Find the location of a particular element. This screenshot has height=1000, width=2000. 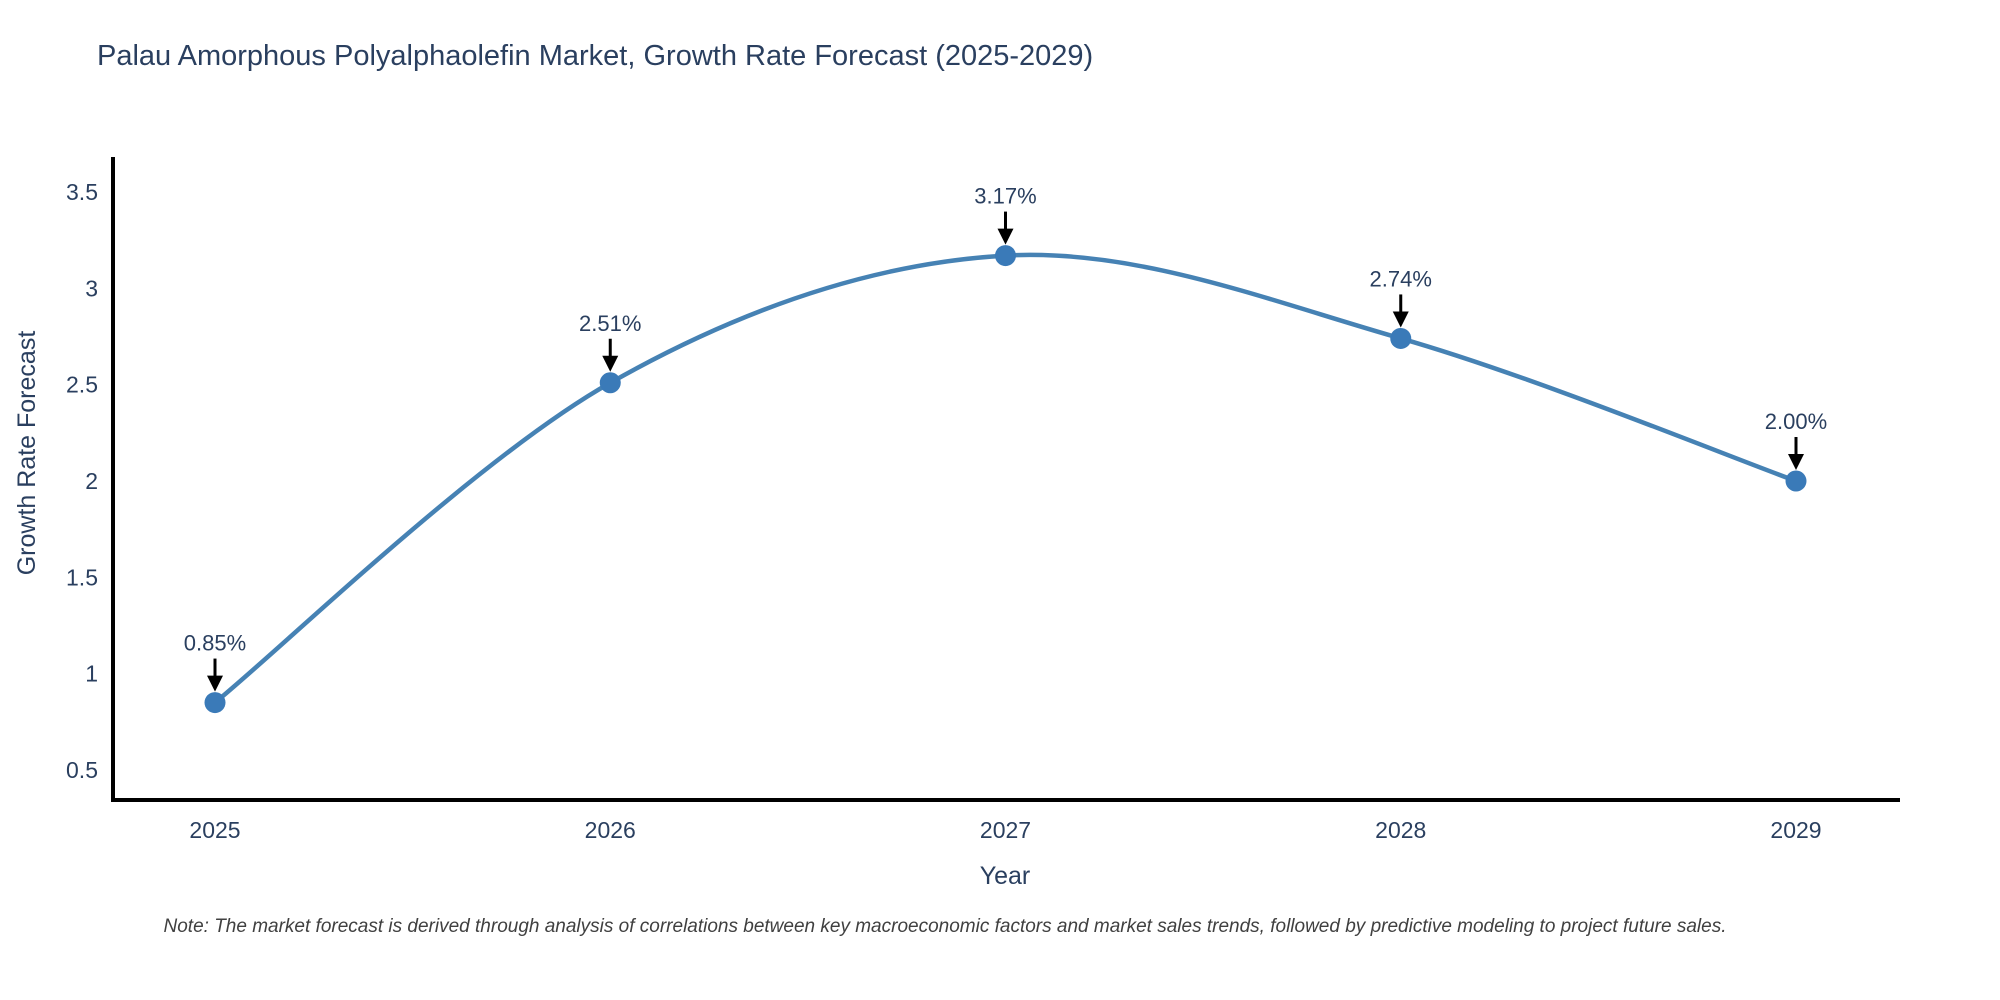

y-tick-label: 2 is located at coordinates (91, 481).